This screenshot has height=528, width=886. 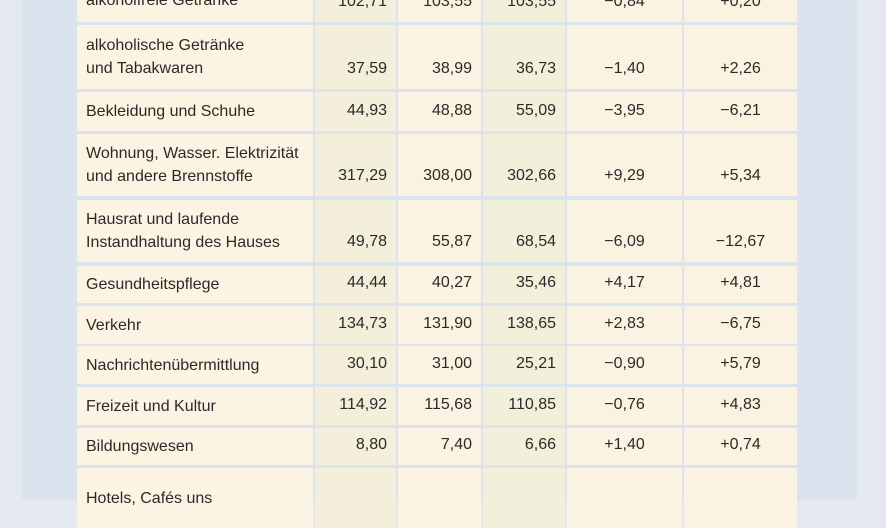 What do you see at coordinates (740, 241) in the screenshot?
I see `value: −12,67` at bounding box center [740, 241].